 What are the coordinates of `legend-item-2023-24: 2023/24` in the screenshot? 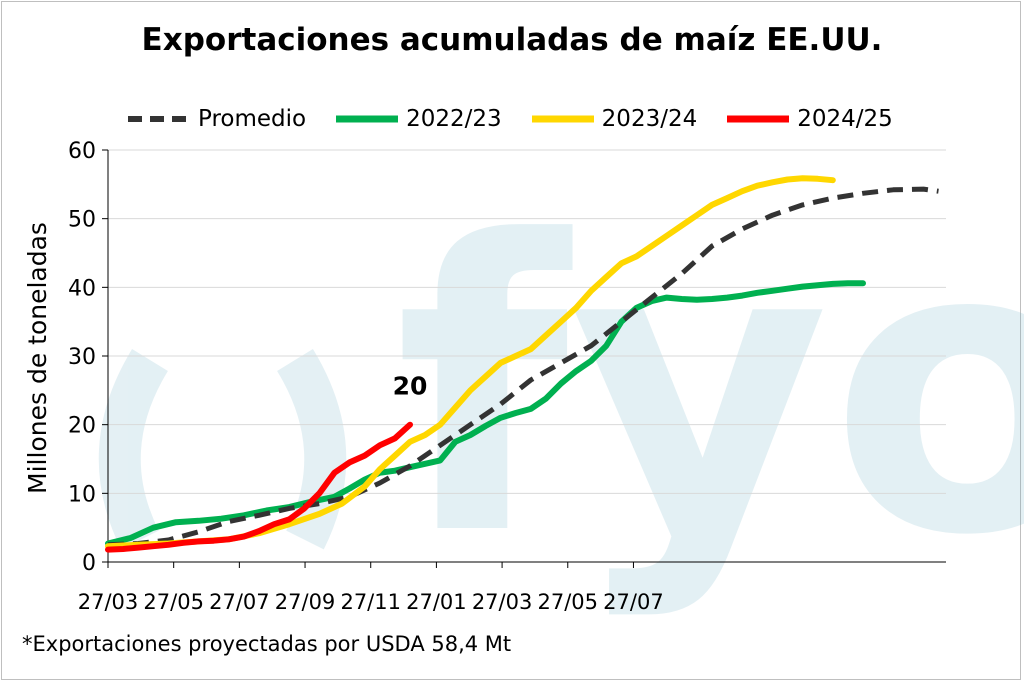 It's located at (614, 119).